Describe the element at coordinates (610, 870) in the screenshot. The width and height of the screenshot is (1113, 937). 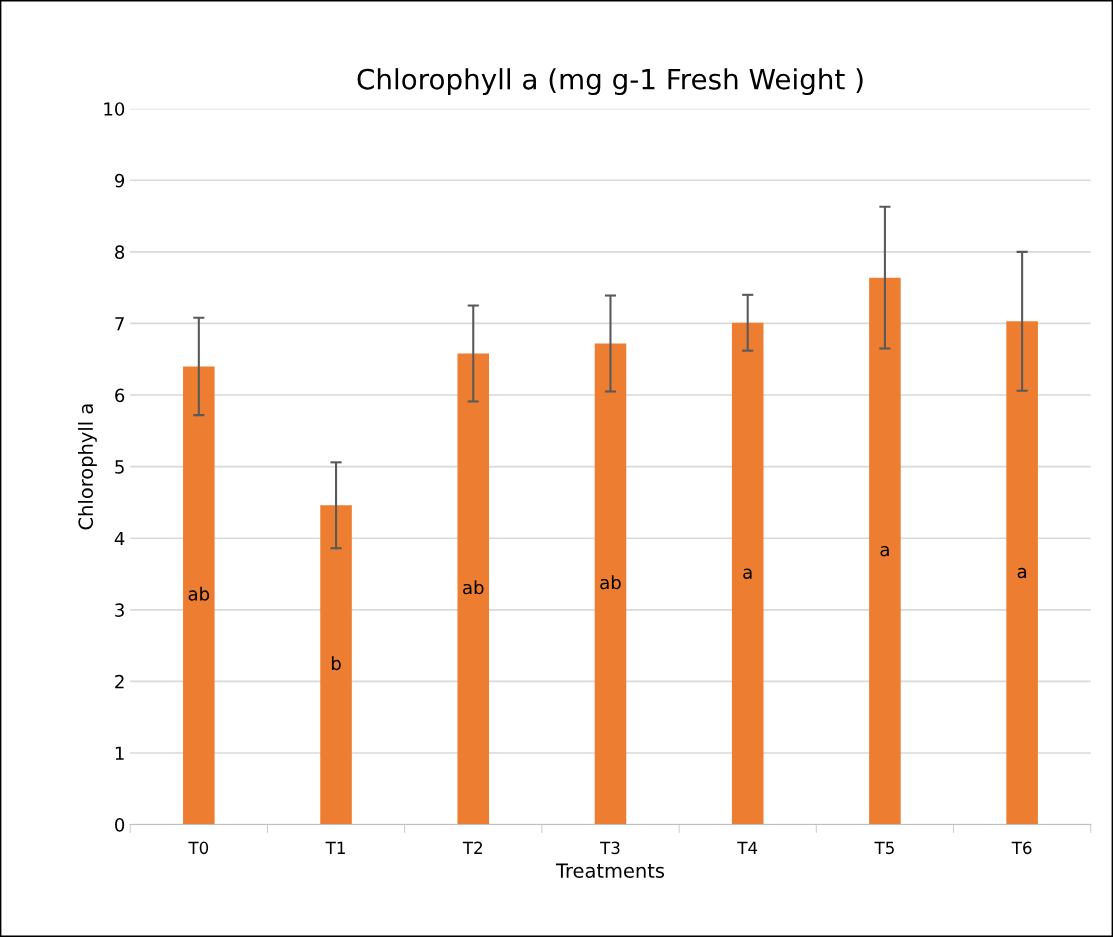
I see `x-axis-title: Treatments` at that location.